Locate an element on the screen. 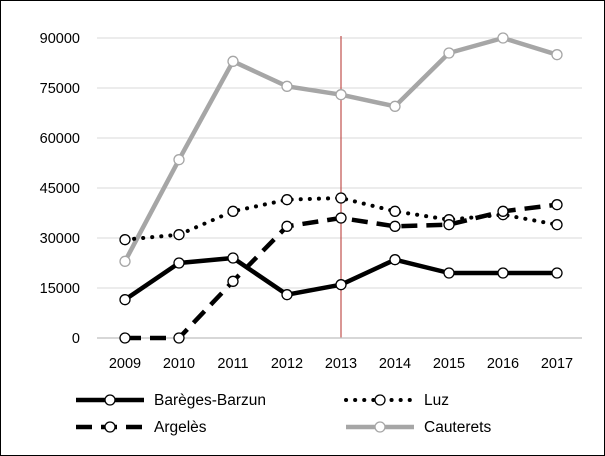  x-tick-label: 2014 is located at coordinates (395, 364).